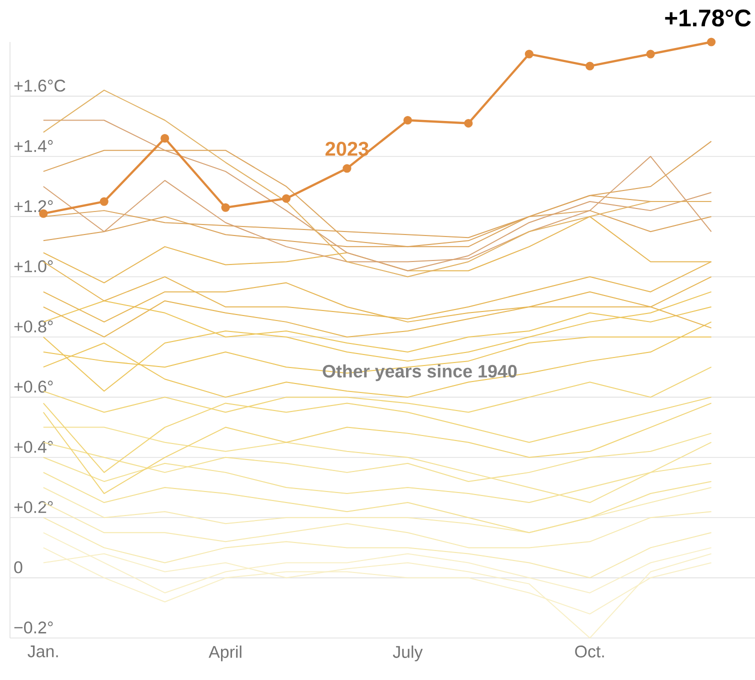  I want to click on y-tick-label: −0.2°, so click(33, 627).